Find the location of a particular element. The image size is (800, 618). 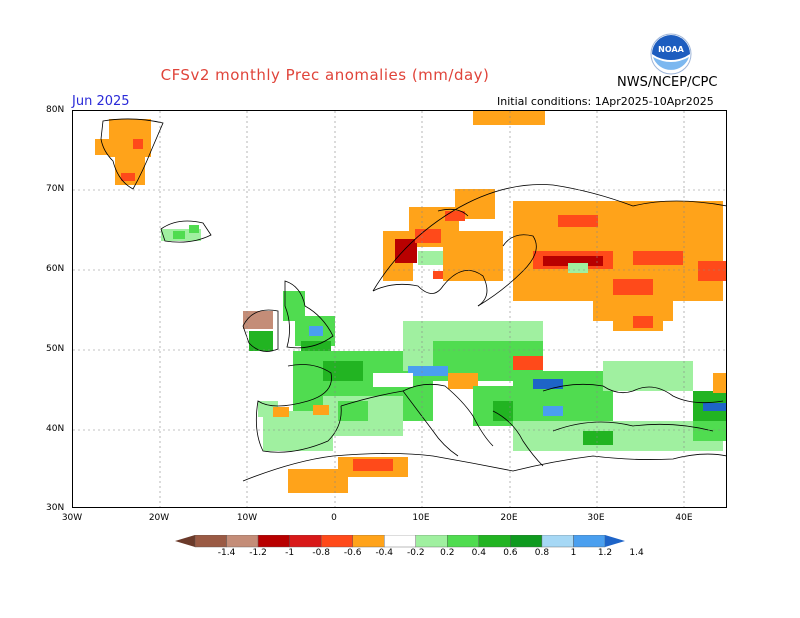

colorbar-tick-label: -0.2 is located at coordinates (415, 553).